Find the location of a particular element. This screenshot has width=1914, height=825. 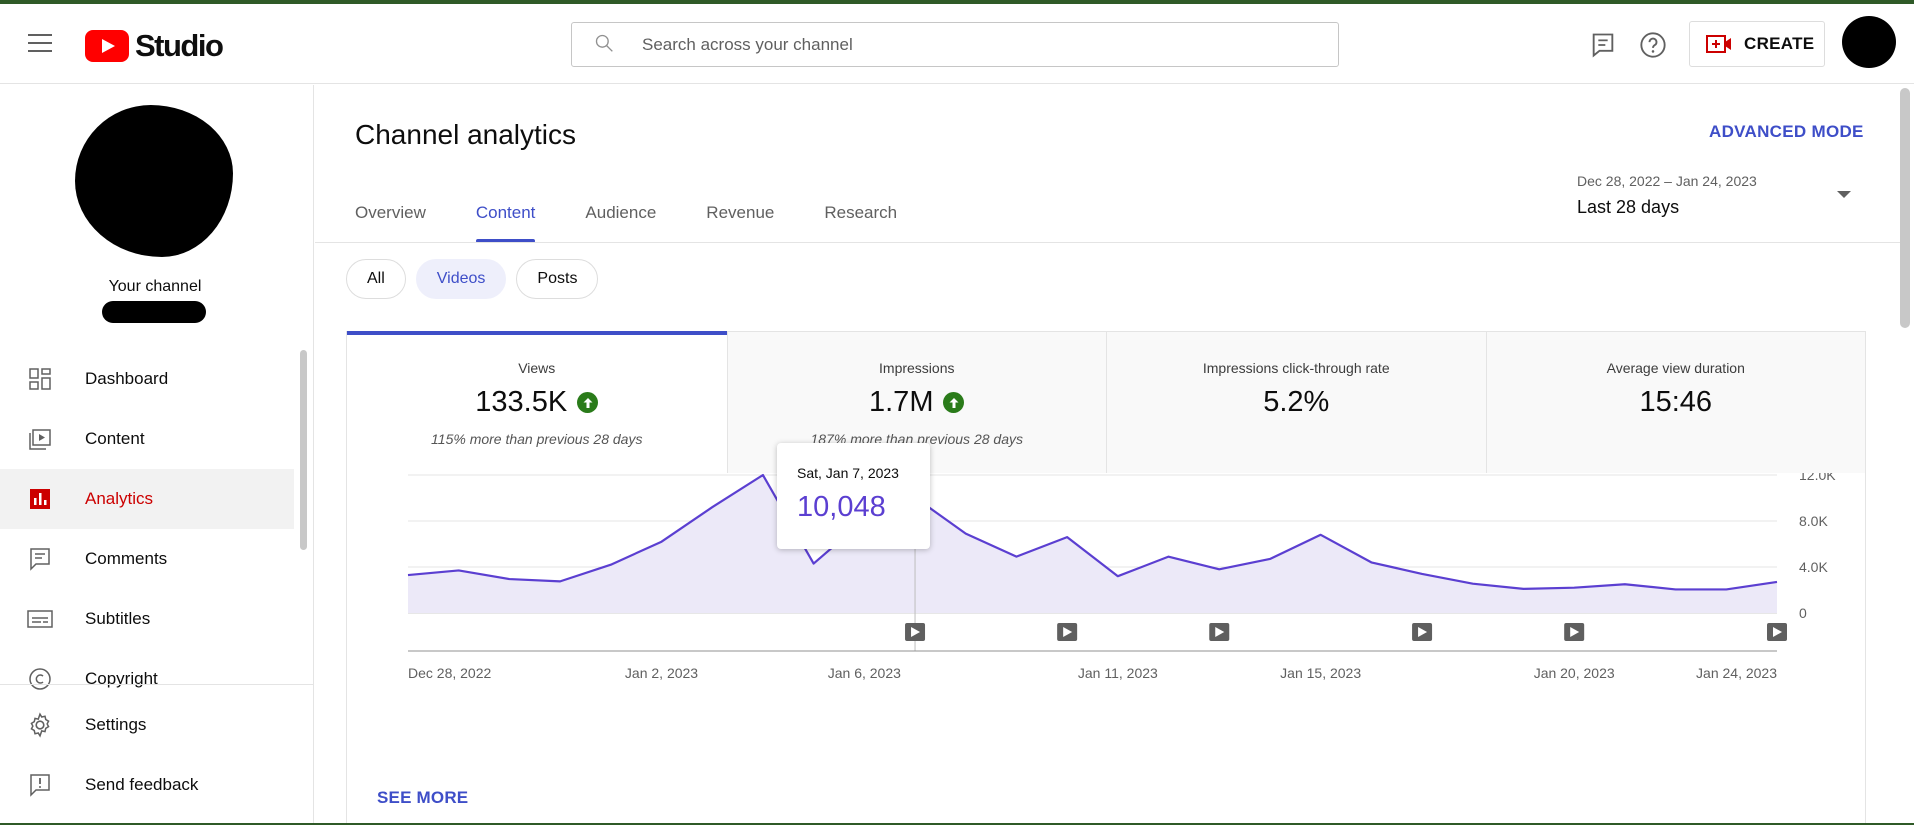

y-tick-label: 0 is located at coordinates (1803, 613).